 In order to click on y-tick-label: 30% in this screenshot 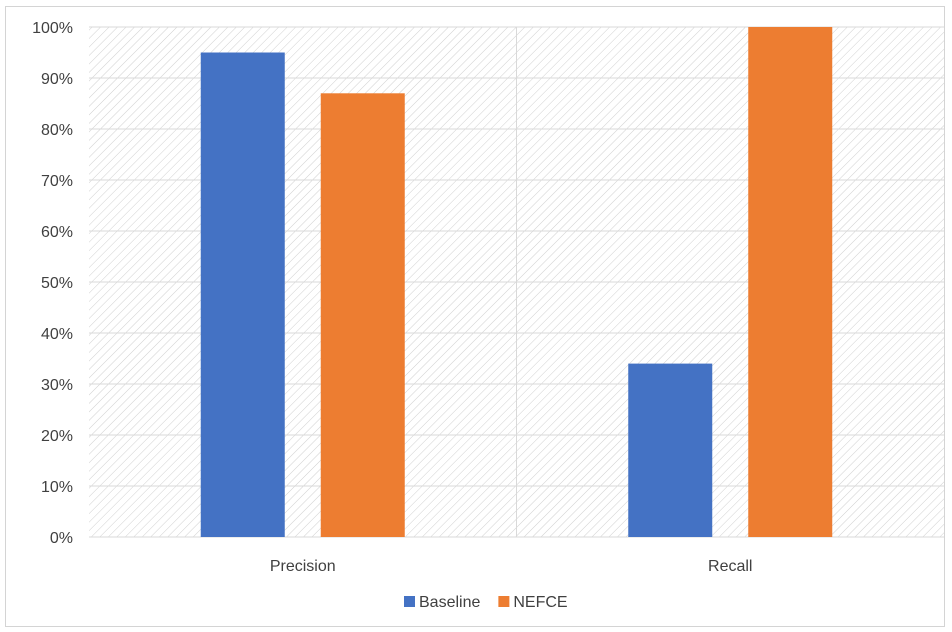, I will do `click(57, 385)`.